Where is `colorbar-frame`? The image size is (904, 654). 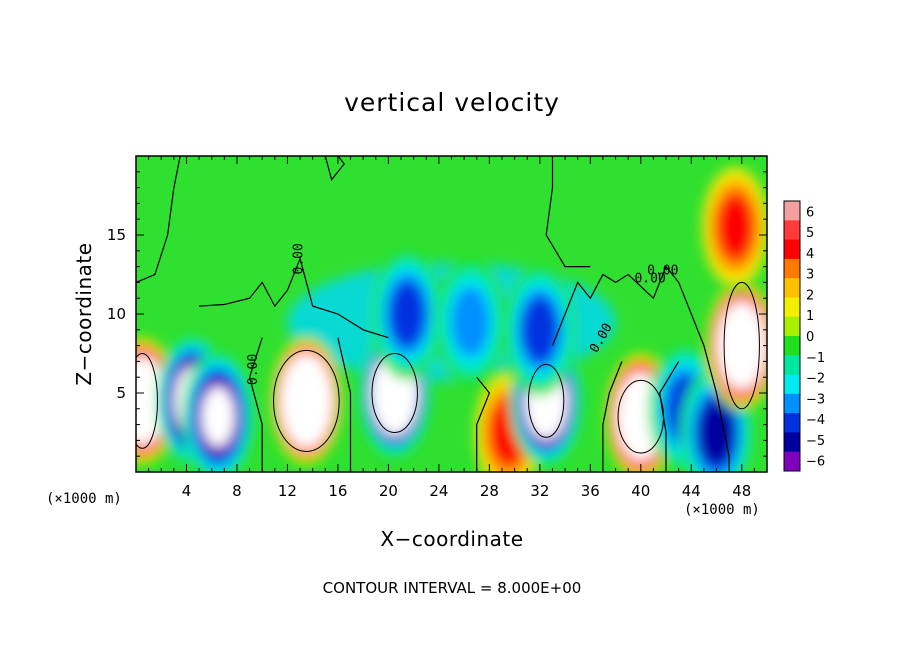 colorbar-frame is located at coordinates (792, 336).